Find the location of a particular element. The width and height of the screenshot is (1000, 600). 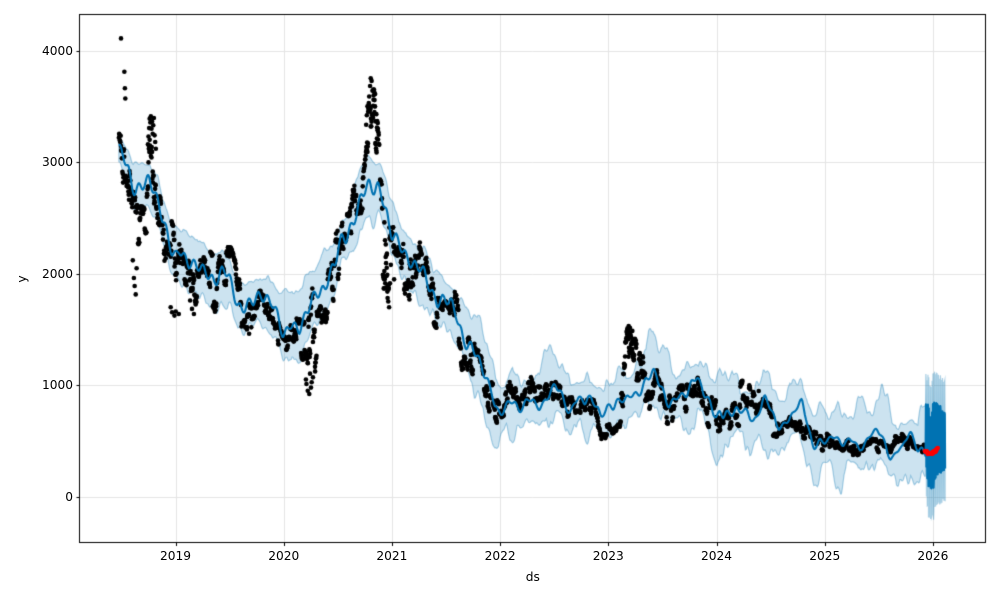

y-tick-label: 1000 is located at coordinates (57, 385).